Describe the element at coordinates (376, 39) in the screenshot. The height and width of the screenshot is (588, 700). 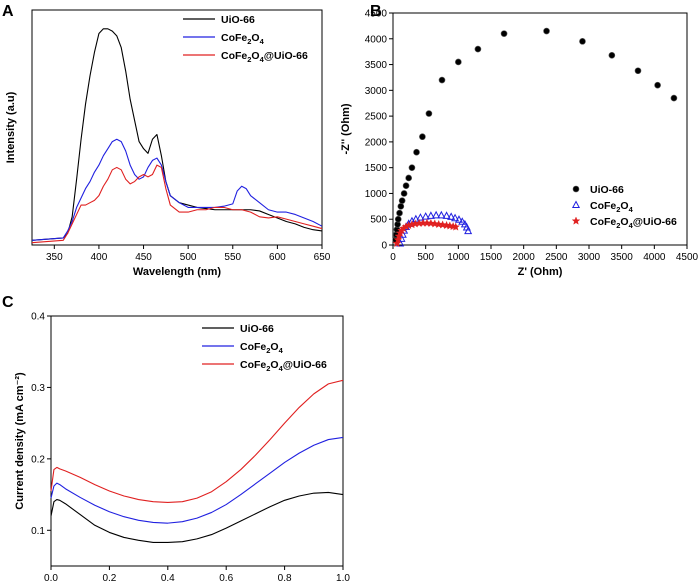
I see `y-tick-label: 4000` at that location.